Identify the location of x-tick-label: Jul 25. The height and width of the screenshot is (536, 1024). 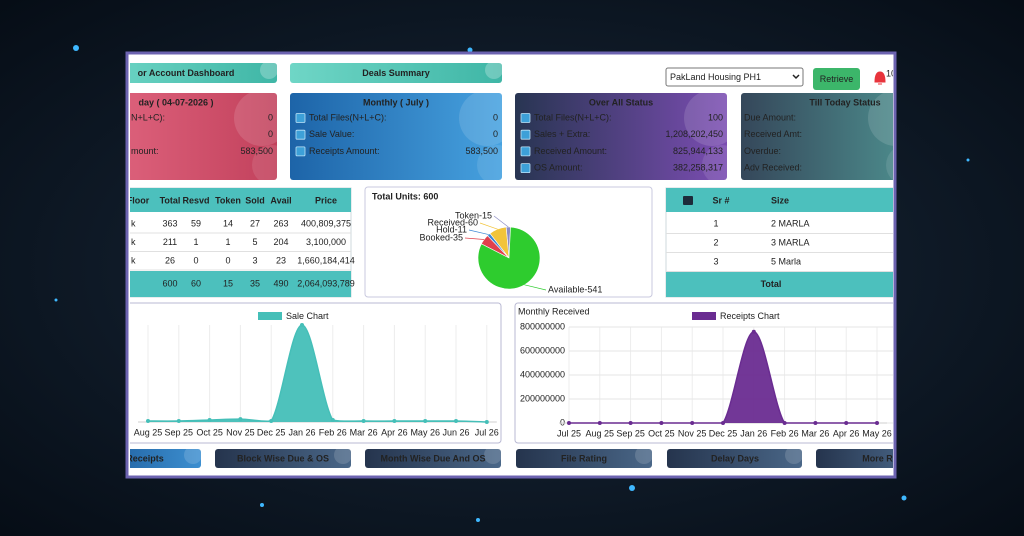
(569, 433).